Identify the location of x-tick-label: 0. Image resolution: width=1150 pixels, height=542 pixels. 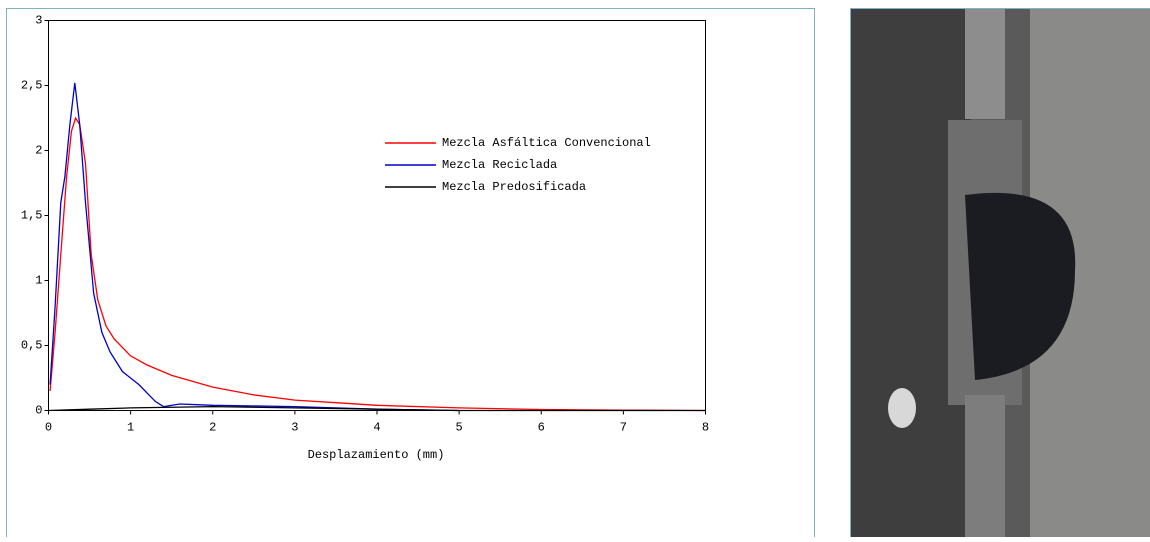
(48, 428).